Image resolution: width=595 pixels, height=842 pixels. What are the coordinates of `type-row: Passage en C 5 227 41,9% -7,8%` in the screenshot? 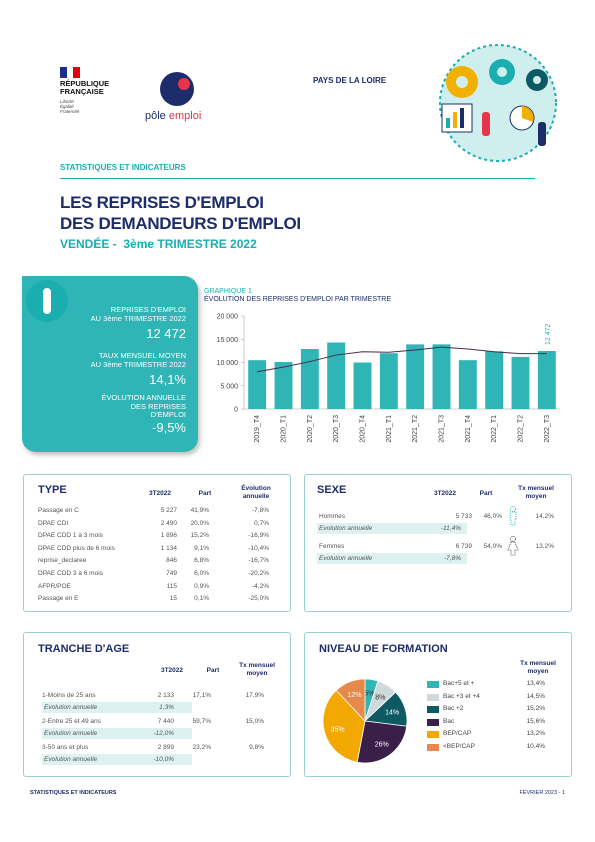 It's located at (160, 510).